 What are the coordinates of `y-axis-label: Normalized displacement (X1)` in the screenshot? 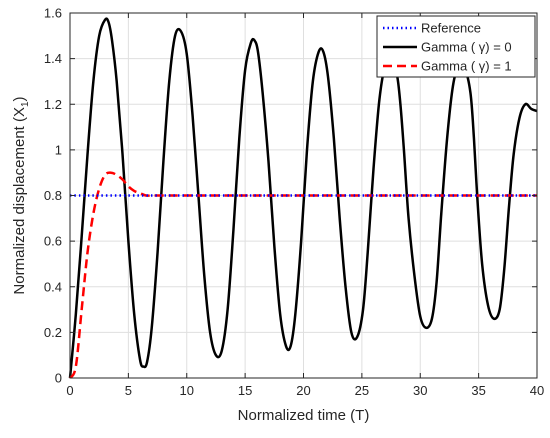 It's located at (21, 195).